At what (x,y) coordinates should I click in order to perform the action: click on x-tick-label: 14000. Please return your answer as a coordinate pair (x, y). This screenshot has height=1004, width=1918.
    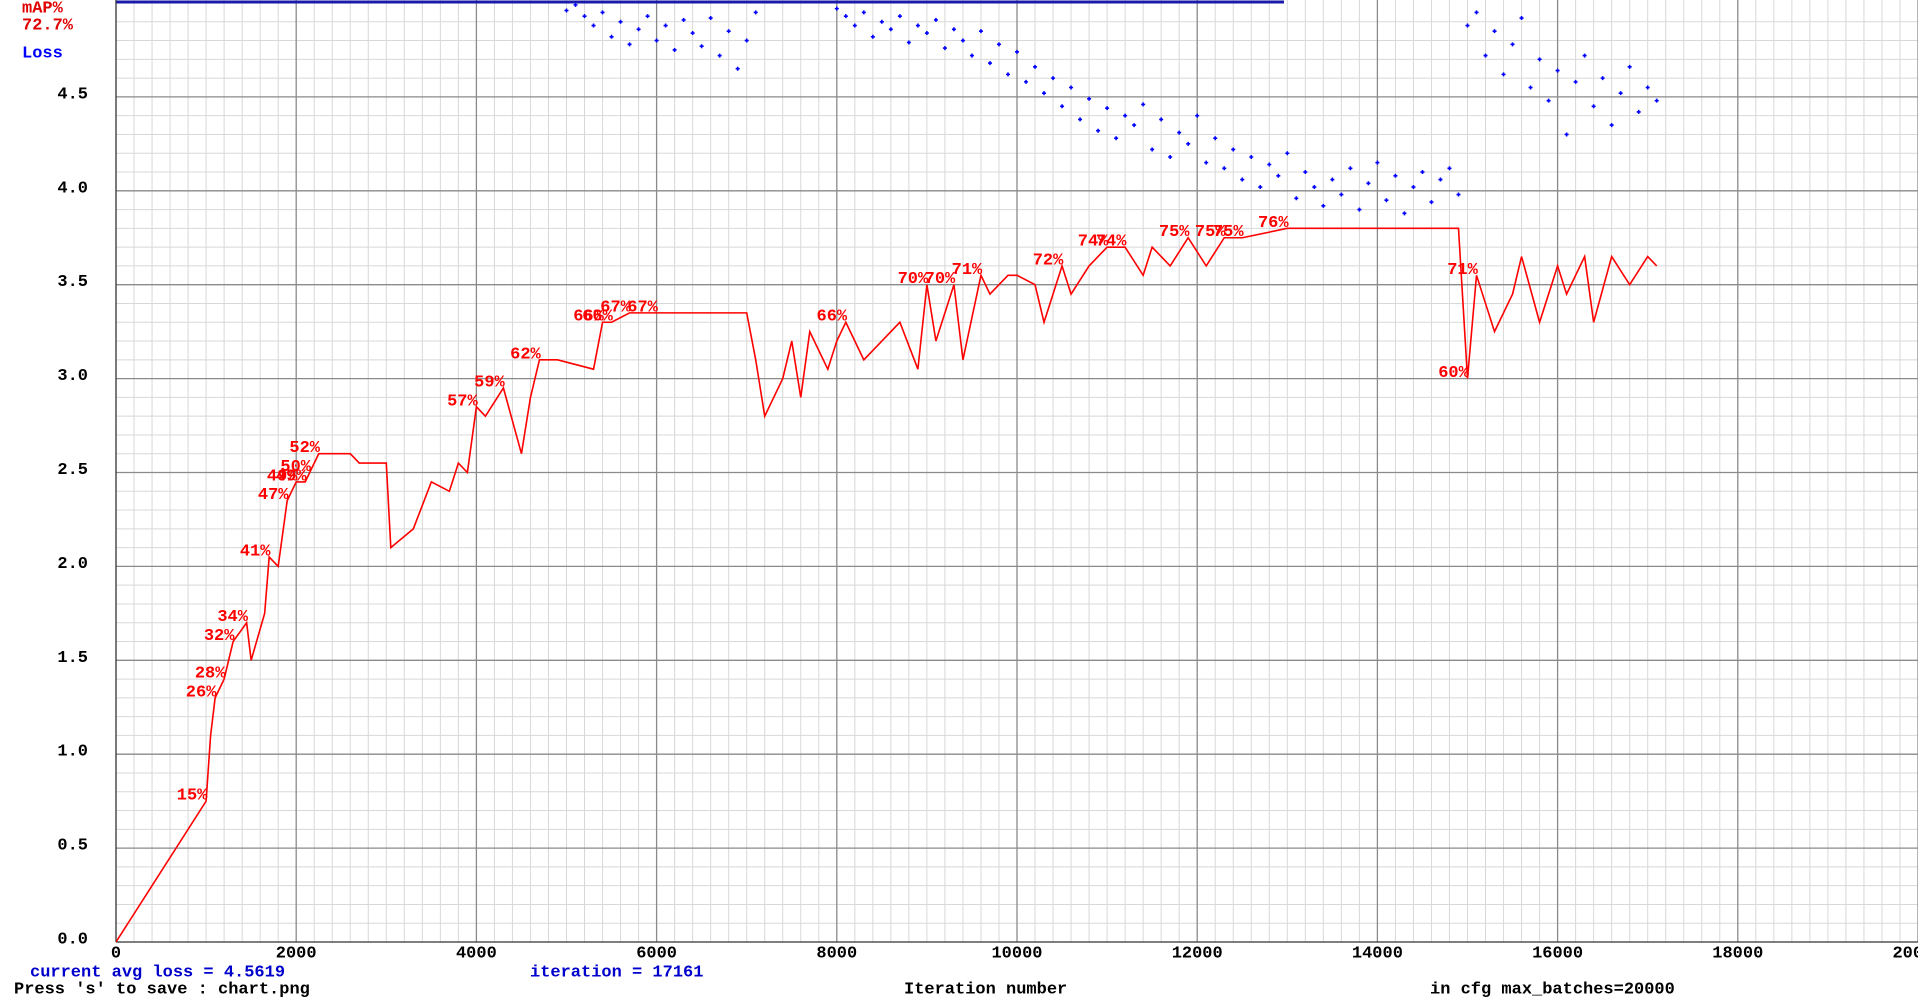
    Looking at the image, I should click on (1377, 953).